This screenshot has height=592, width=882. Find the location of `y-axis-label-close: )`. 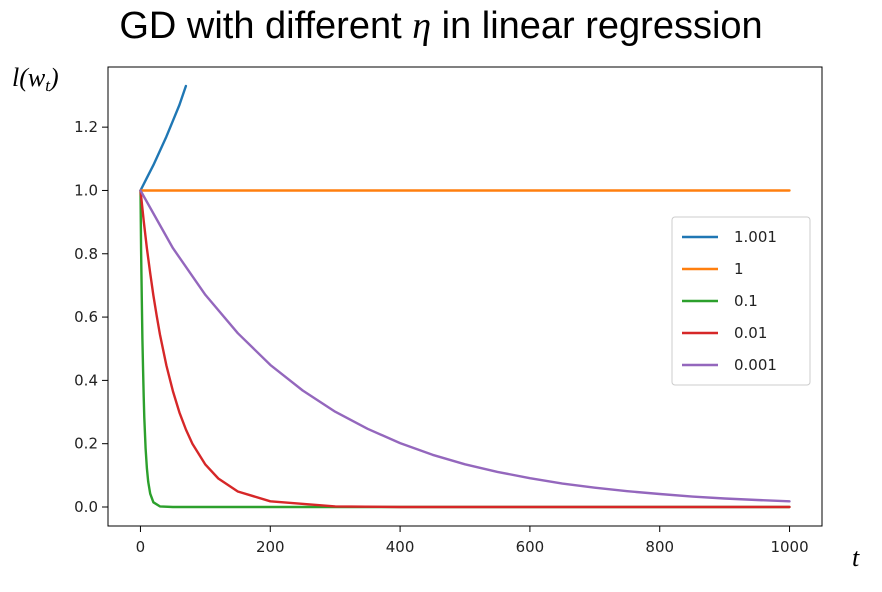

y-axis-label-close: ) is located at coordinates (53, 77).